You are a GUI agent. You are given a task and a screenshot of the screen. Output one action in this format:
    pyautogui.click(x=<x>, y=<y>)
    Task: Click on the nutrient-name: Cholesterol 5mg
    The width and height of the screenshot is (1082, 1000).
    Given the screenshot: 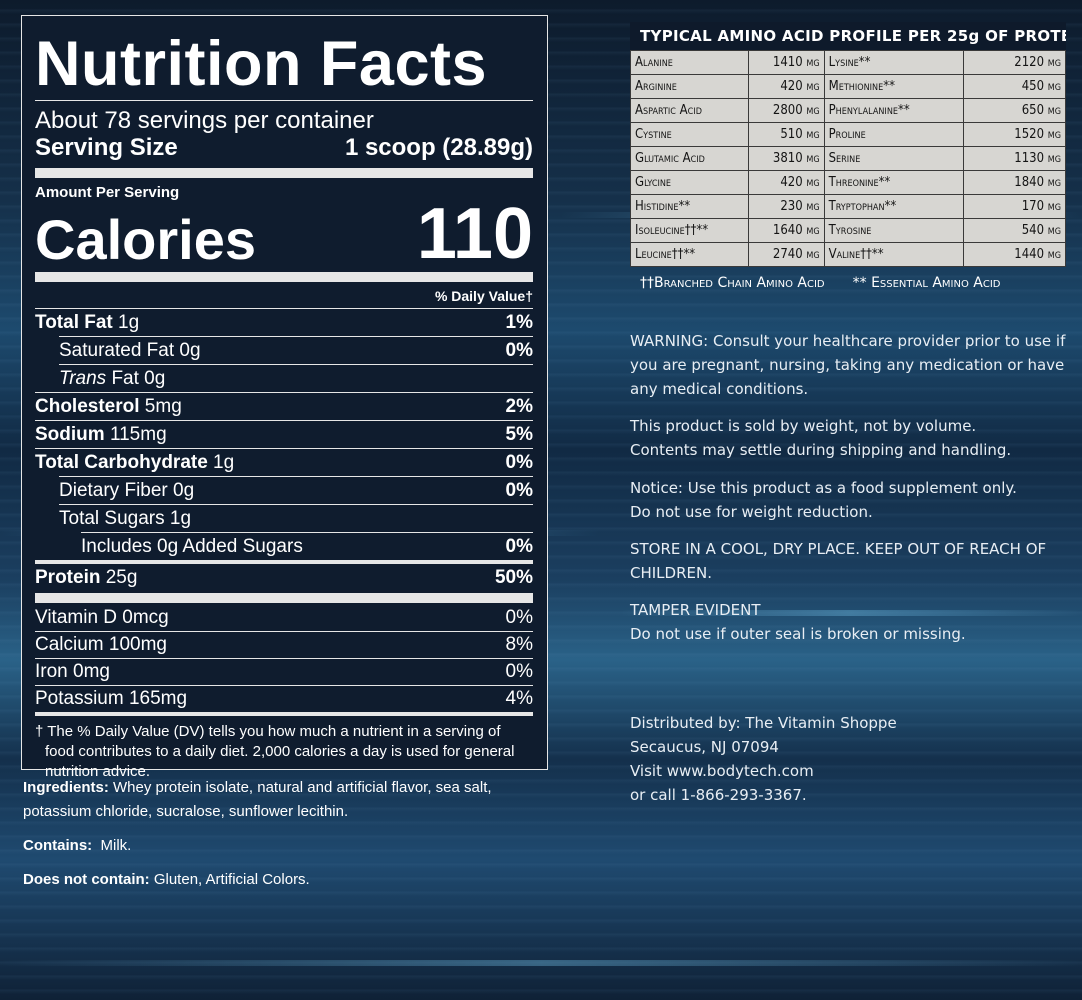 What is the action you would take?
    pyautogui.click(x=108, y=407)
    